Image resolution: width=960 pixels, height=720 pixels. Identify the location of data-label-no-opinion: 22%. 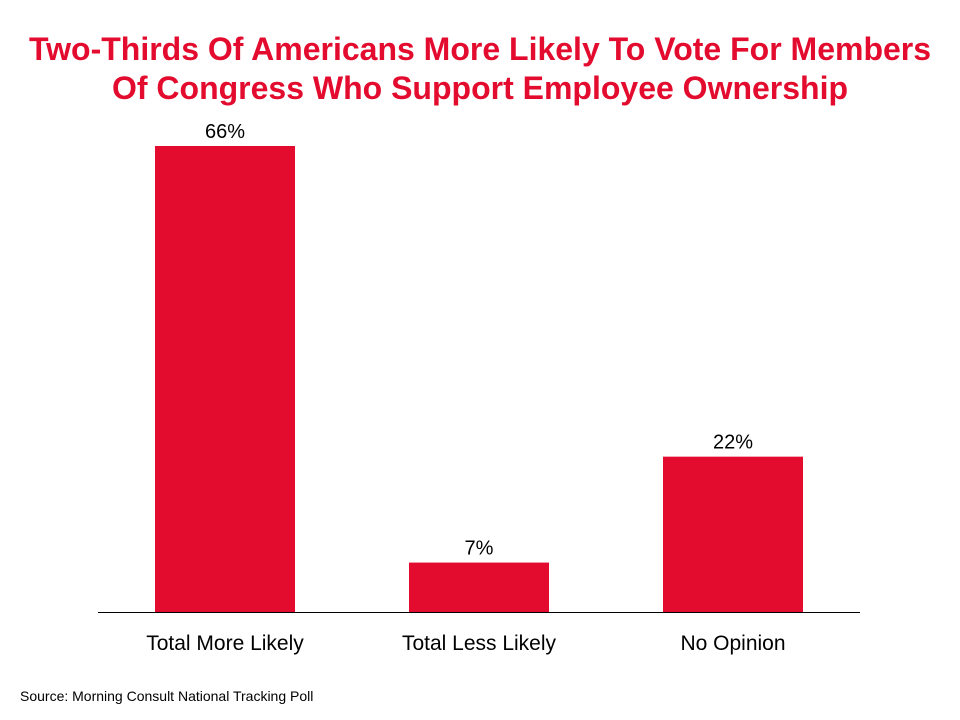
(733, 443).